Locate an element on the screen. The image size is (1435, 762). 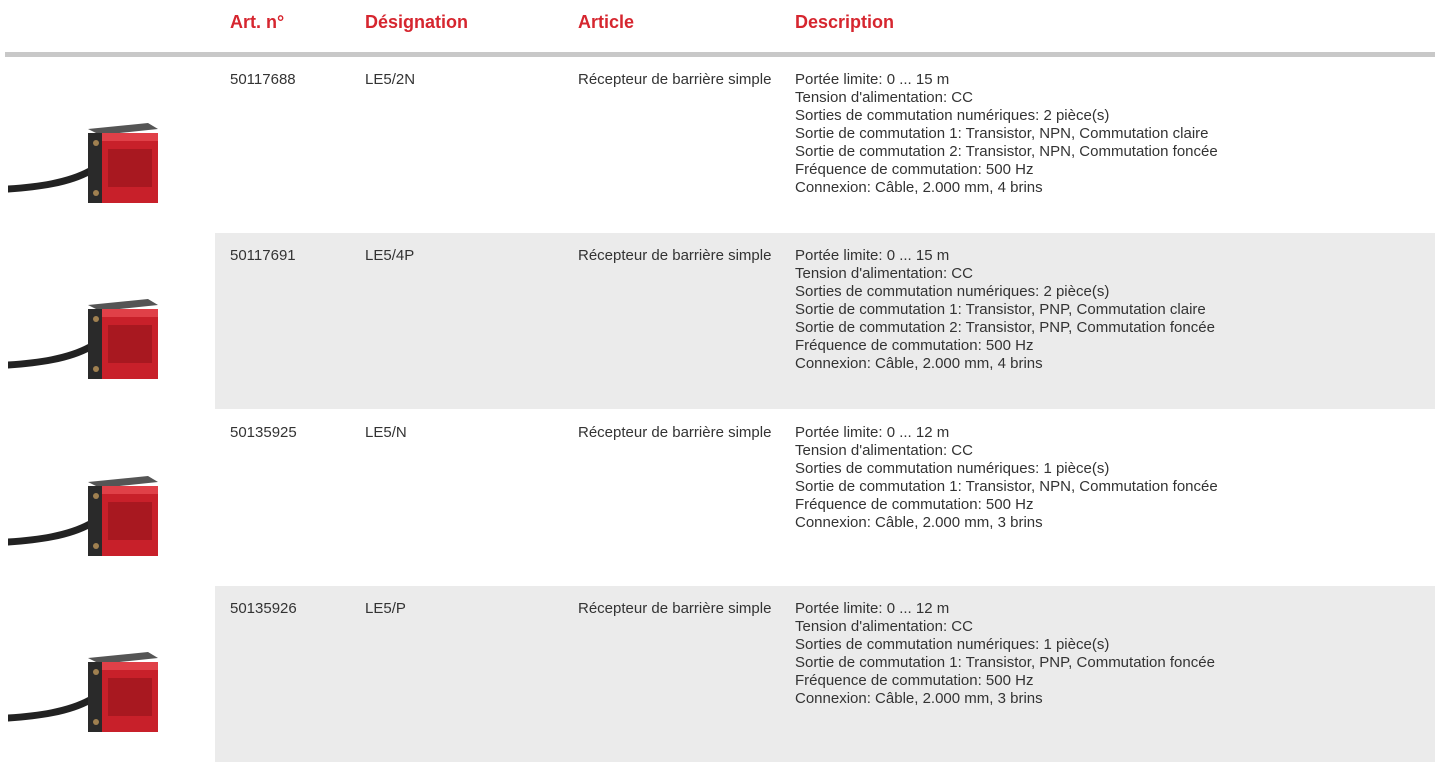
art-no: 50135925 is located at coordinates (263, 432).